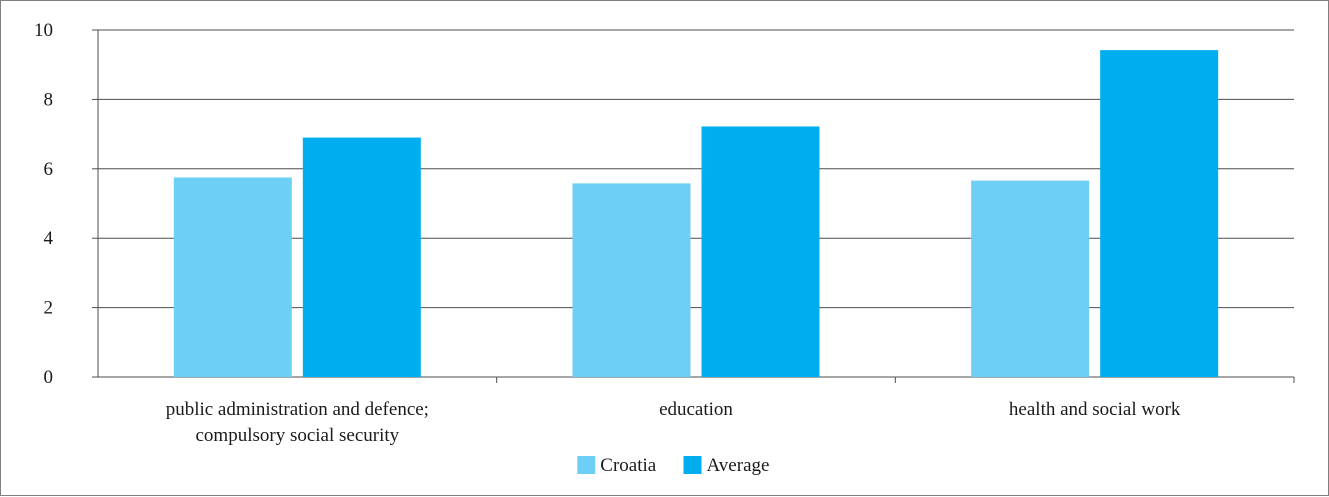  What do you see at coordinates (738, 465) in the screenshot?
I see `legend-label-average: Average` at bounding box center [738, 465].